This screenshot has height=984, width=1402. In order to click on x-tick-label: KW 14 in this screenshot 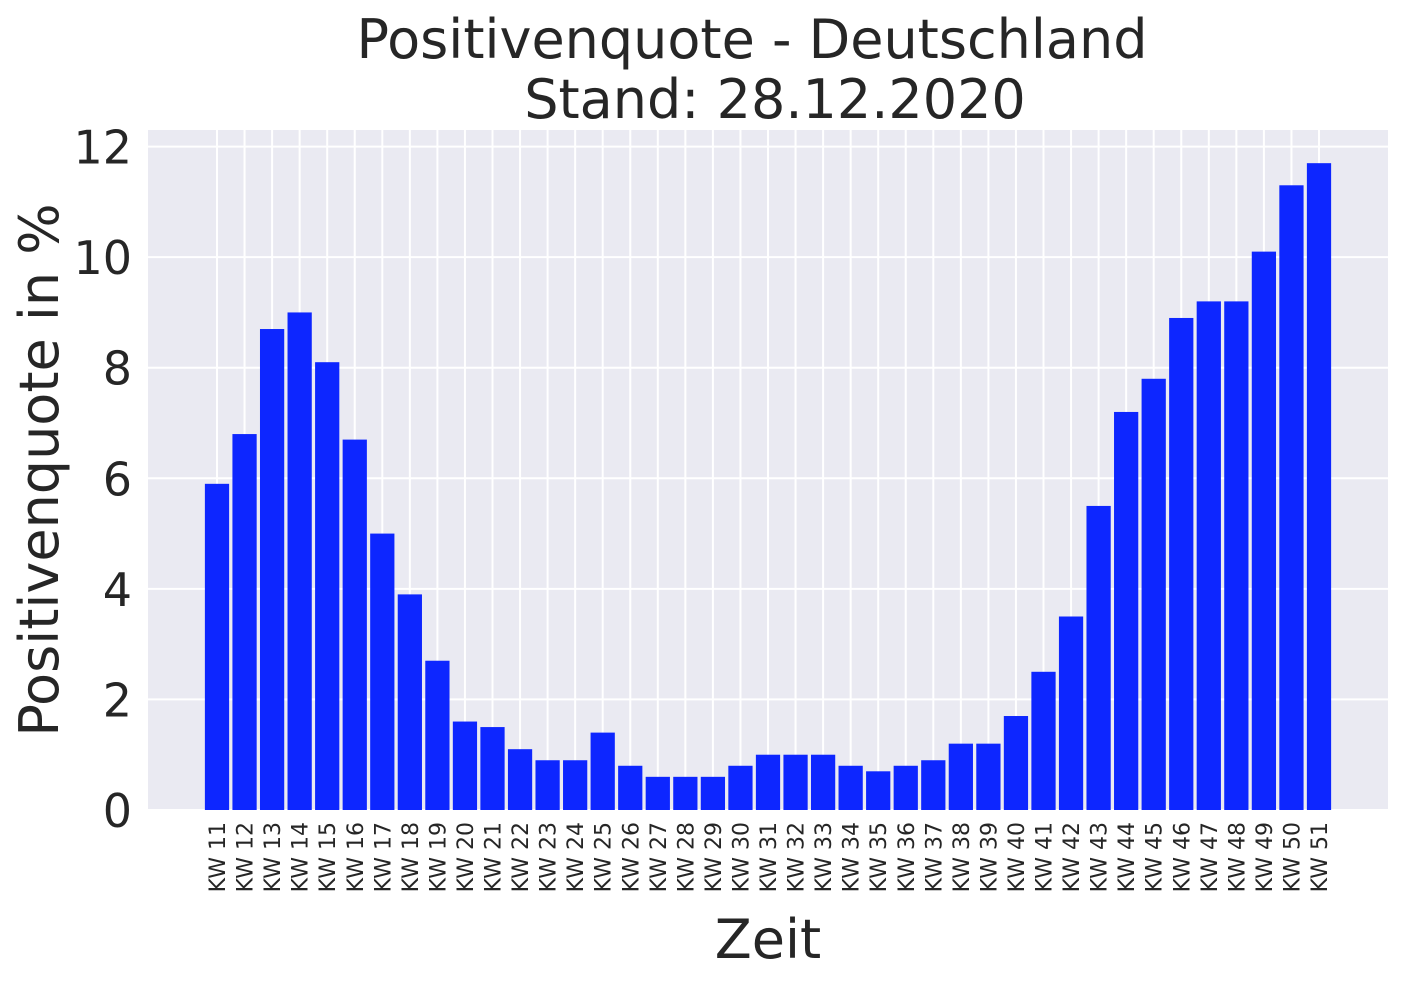, I will do `click(301, 857)`.